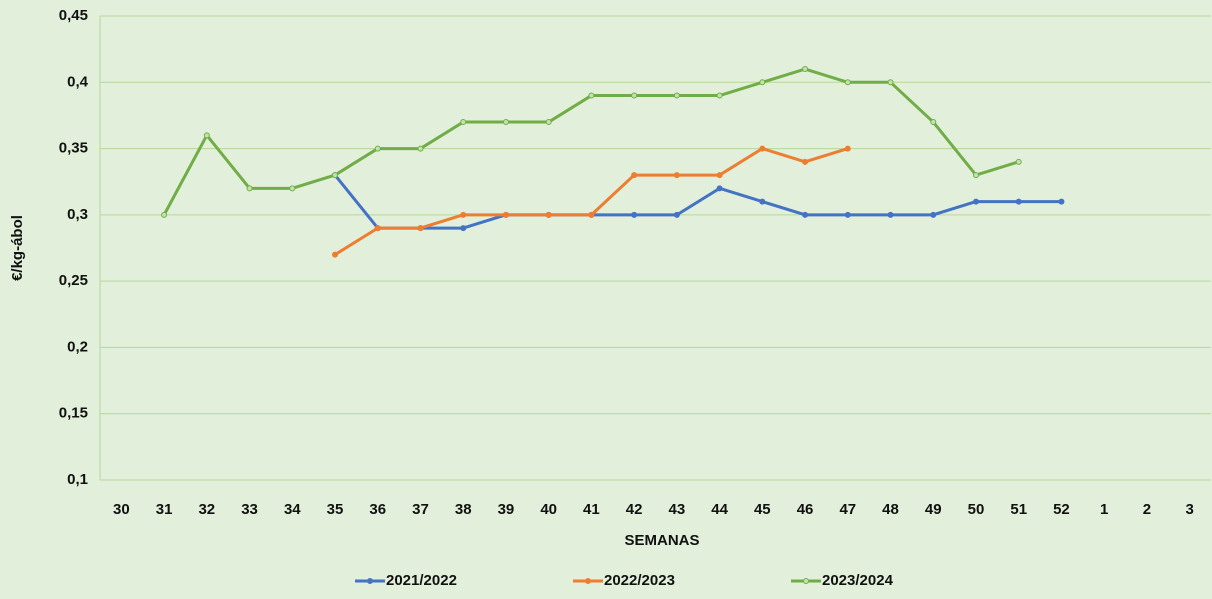  I want to click on x-tick-label: 51, so click(1018, 509).